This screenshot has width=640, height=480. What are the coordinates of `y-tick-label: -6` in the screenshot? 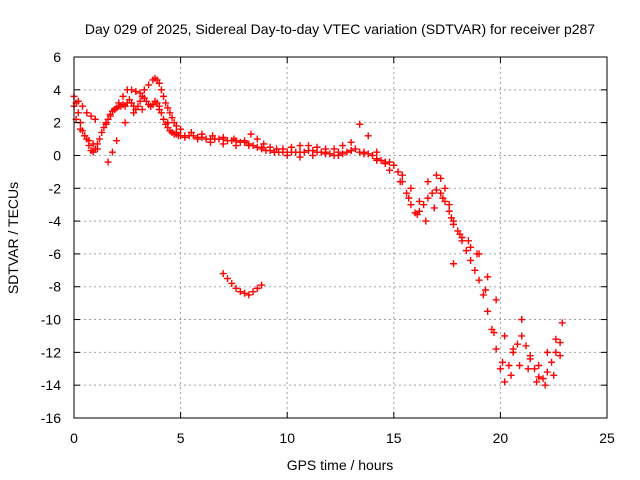 It's located at (55, 254).